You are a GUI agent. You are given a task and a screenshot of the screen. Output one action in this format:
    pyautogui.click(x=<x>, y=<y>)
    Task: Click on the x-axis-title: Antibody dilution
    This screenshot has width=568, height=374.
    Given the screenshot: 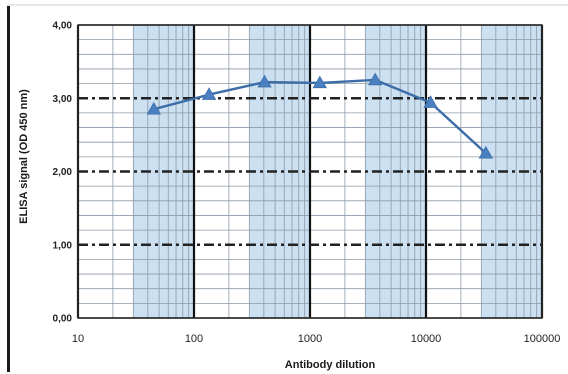 What is the action you would take?
    pyautogui.click(x=330, y=365)
    